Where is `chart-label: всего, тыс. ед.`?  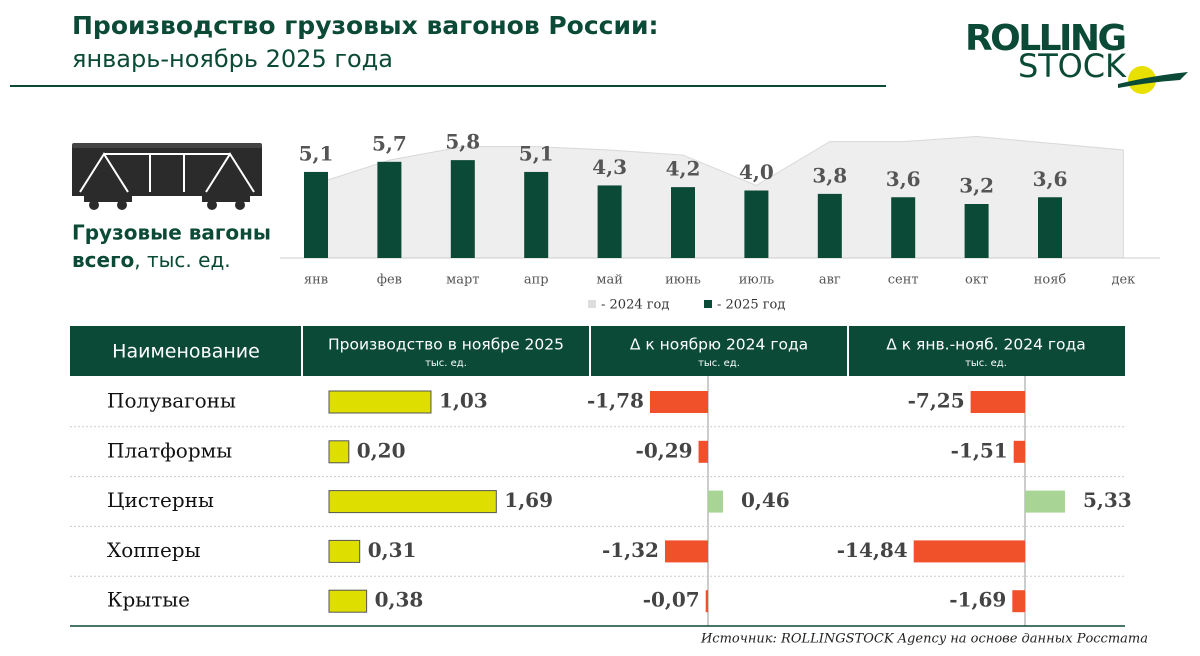 chart-label: всего, тыс. ед. is located at coordinates (151, 260).